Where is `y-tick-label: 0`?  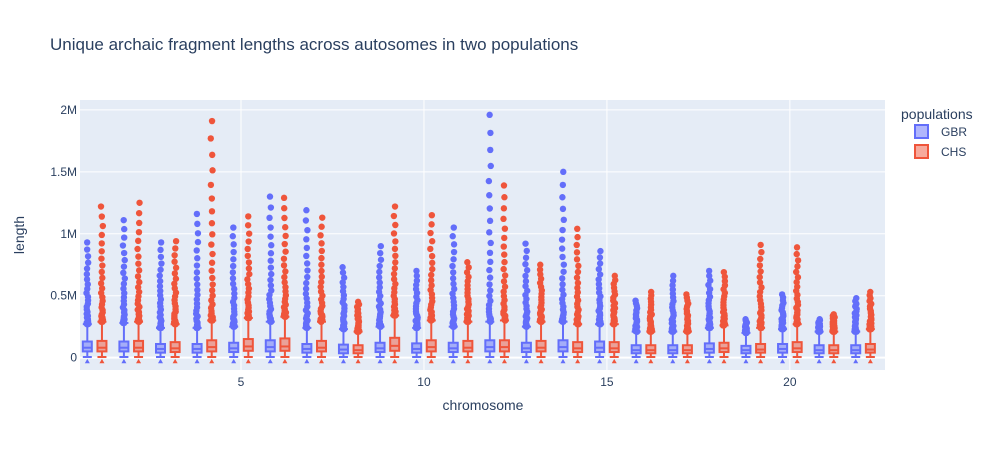
y-tick-label: 0 is located at coordinates (73, 358).